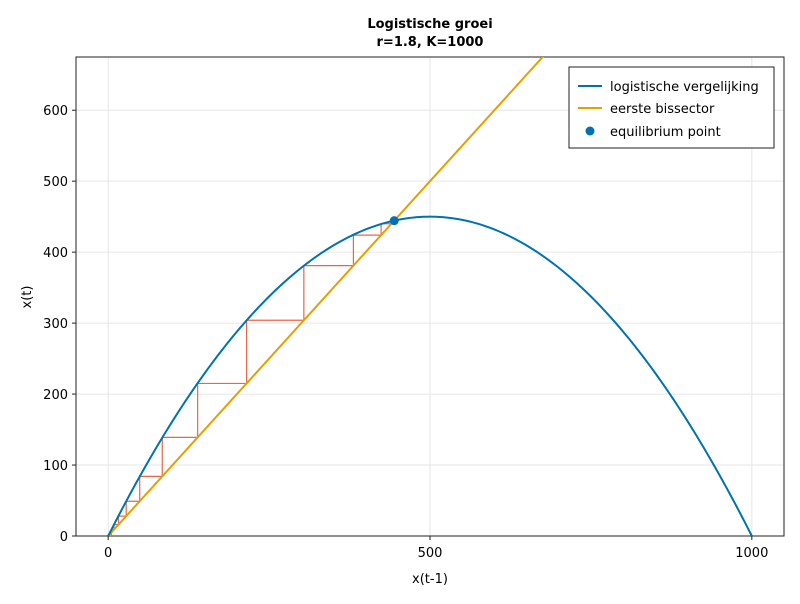  Describe the element at coordinates (665, 132) in the screenshot. I see `legend-label-equilibrium: equilibrium point` at that location.